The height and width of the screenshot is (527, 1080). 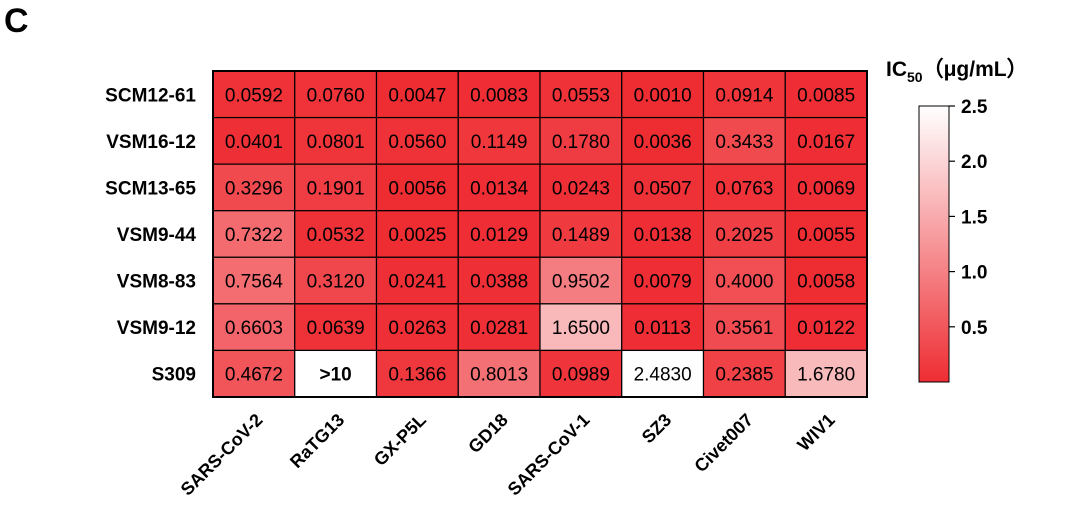 What do you see at coordinates (417, 282) in the screenshot?
I see `cell-value-label: 0.0241` at bounding box center [417, 282].